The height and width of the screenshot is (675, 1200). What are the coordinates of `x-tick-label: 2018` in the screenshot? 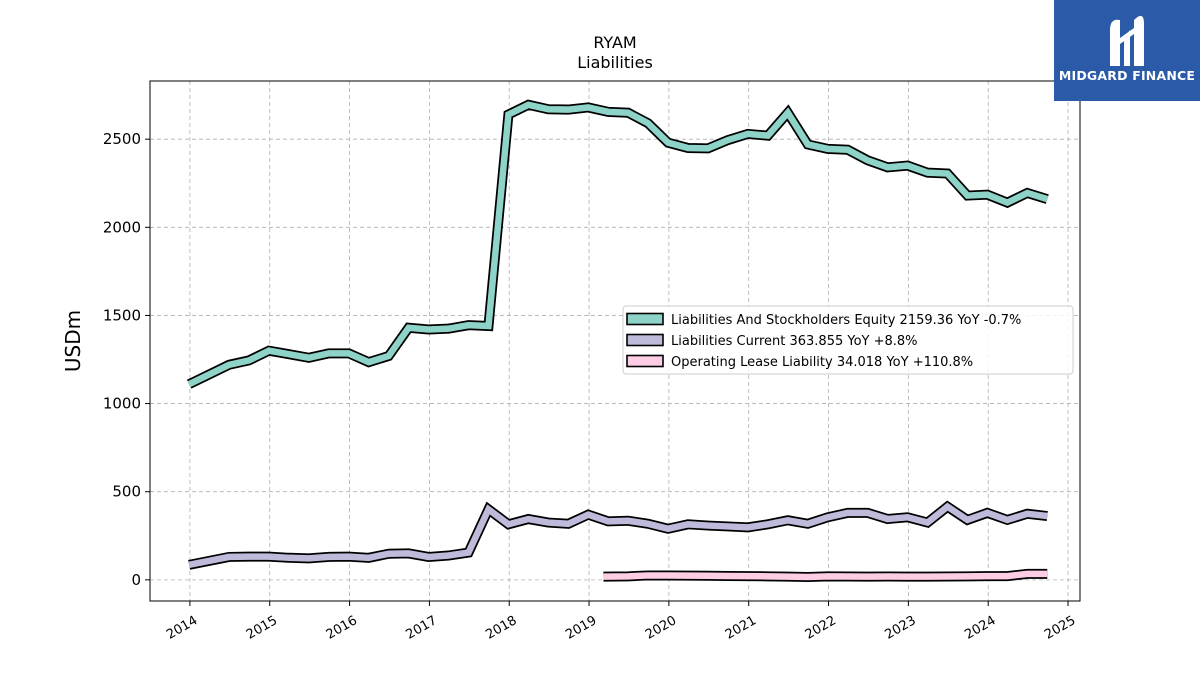 It's located at (501, 628).